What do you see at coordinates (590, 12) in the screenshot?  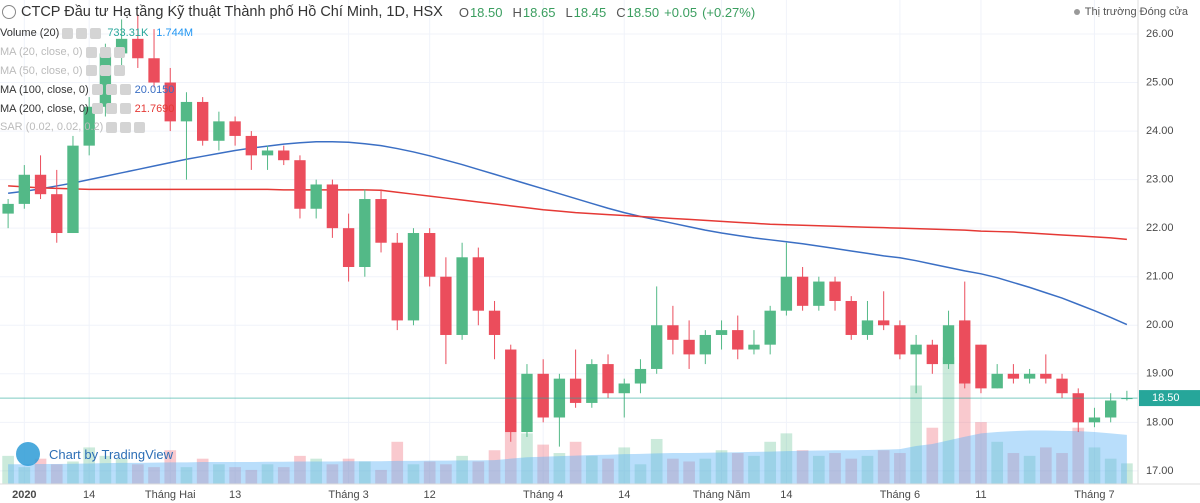 I see `ohlc-value: 18.45` at bounding box center [590, 12].